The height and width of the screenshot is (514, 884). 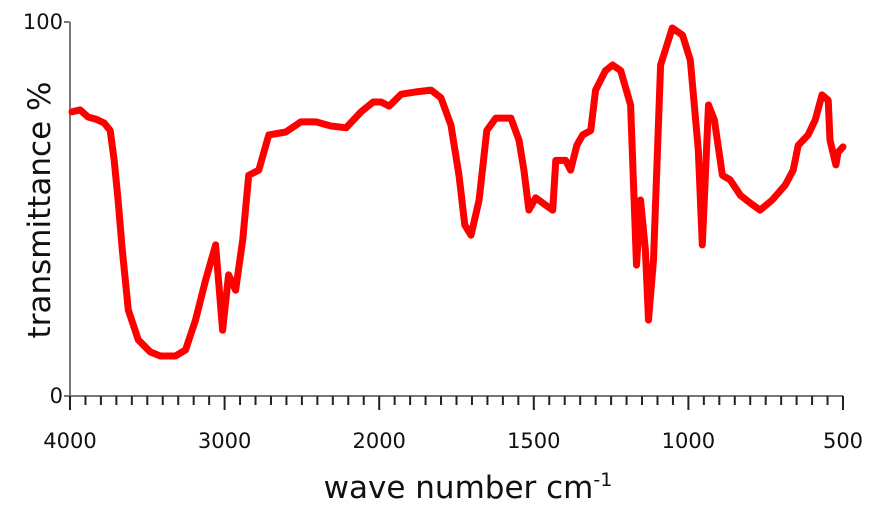 What do you see at coordinates (533, 441) in the screenshot?
I see `x-tick-label: 1500` at bounding box center [533, 441].